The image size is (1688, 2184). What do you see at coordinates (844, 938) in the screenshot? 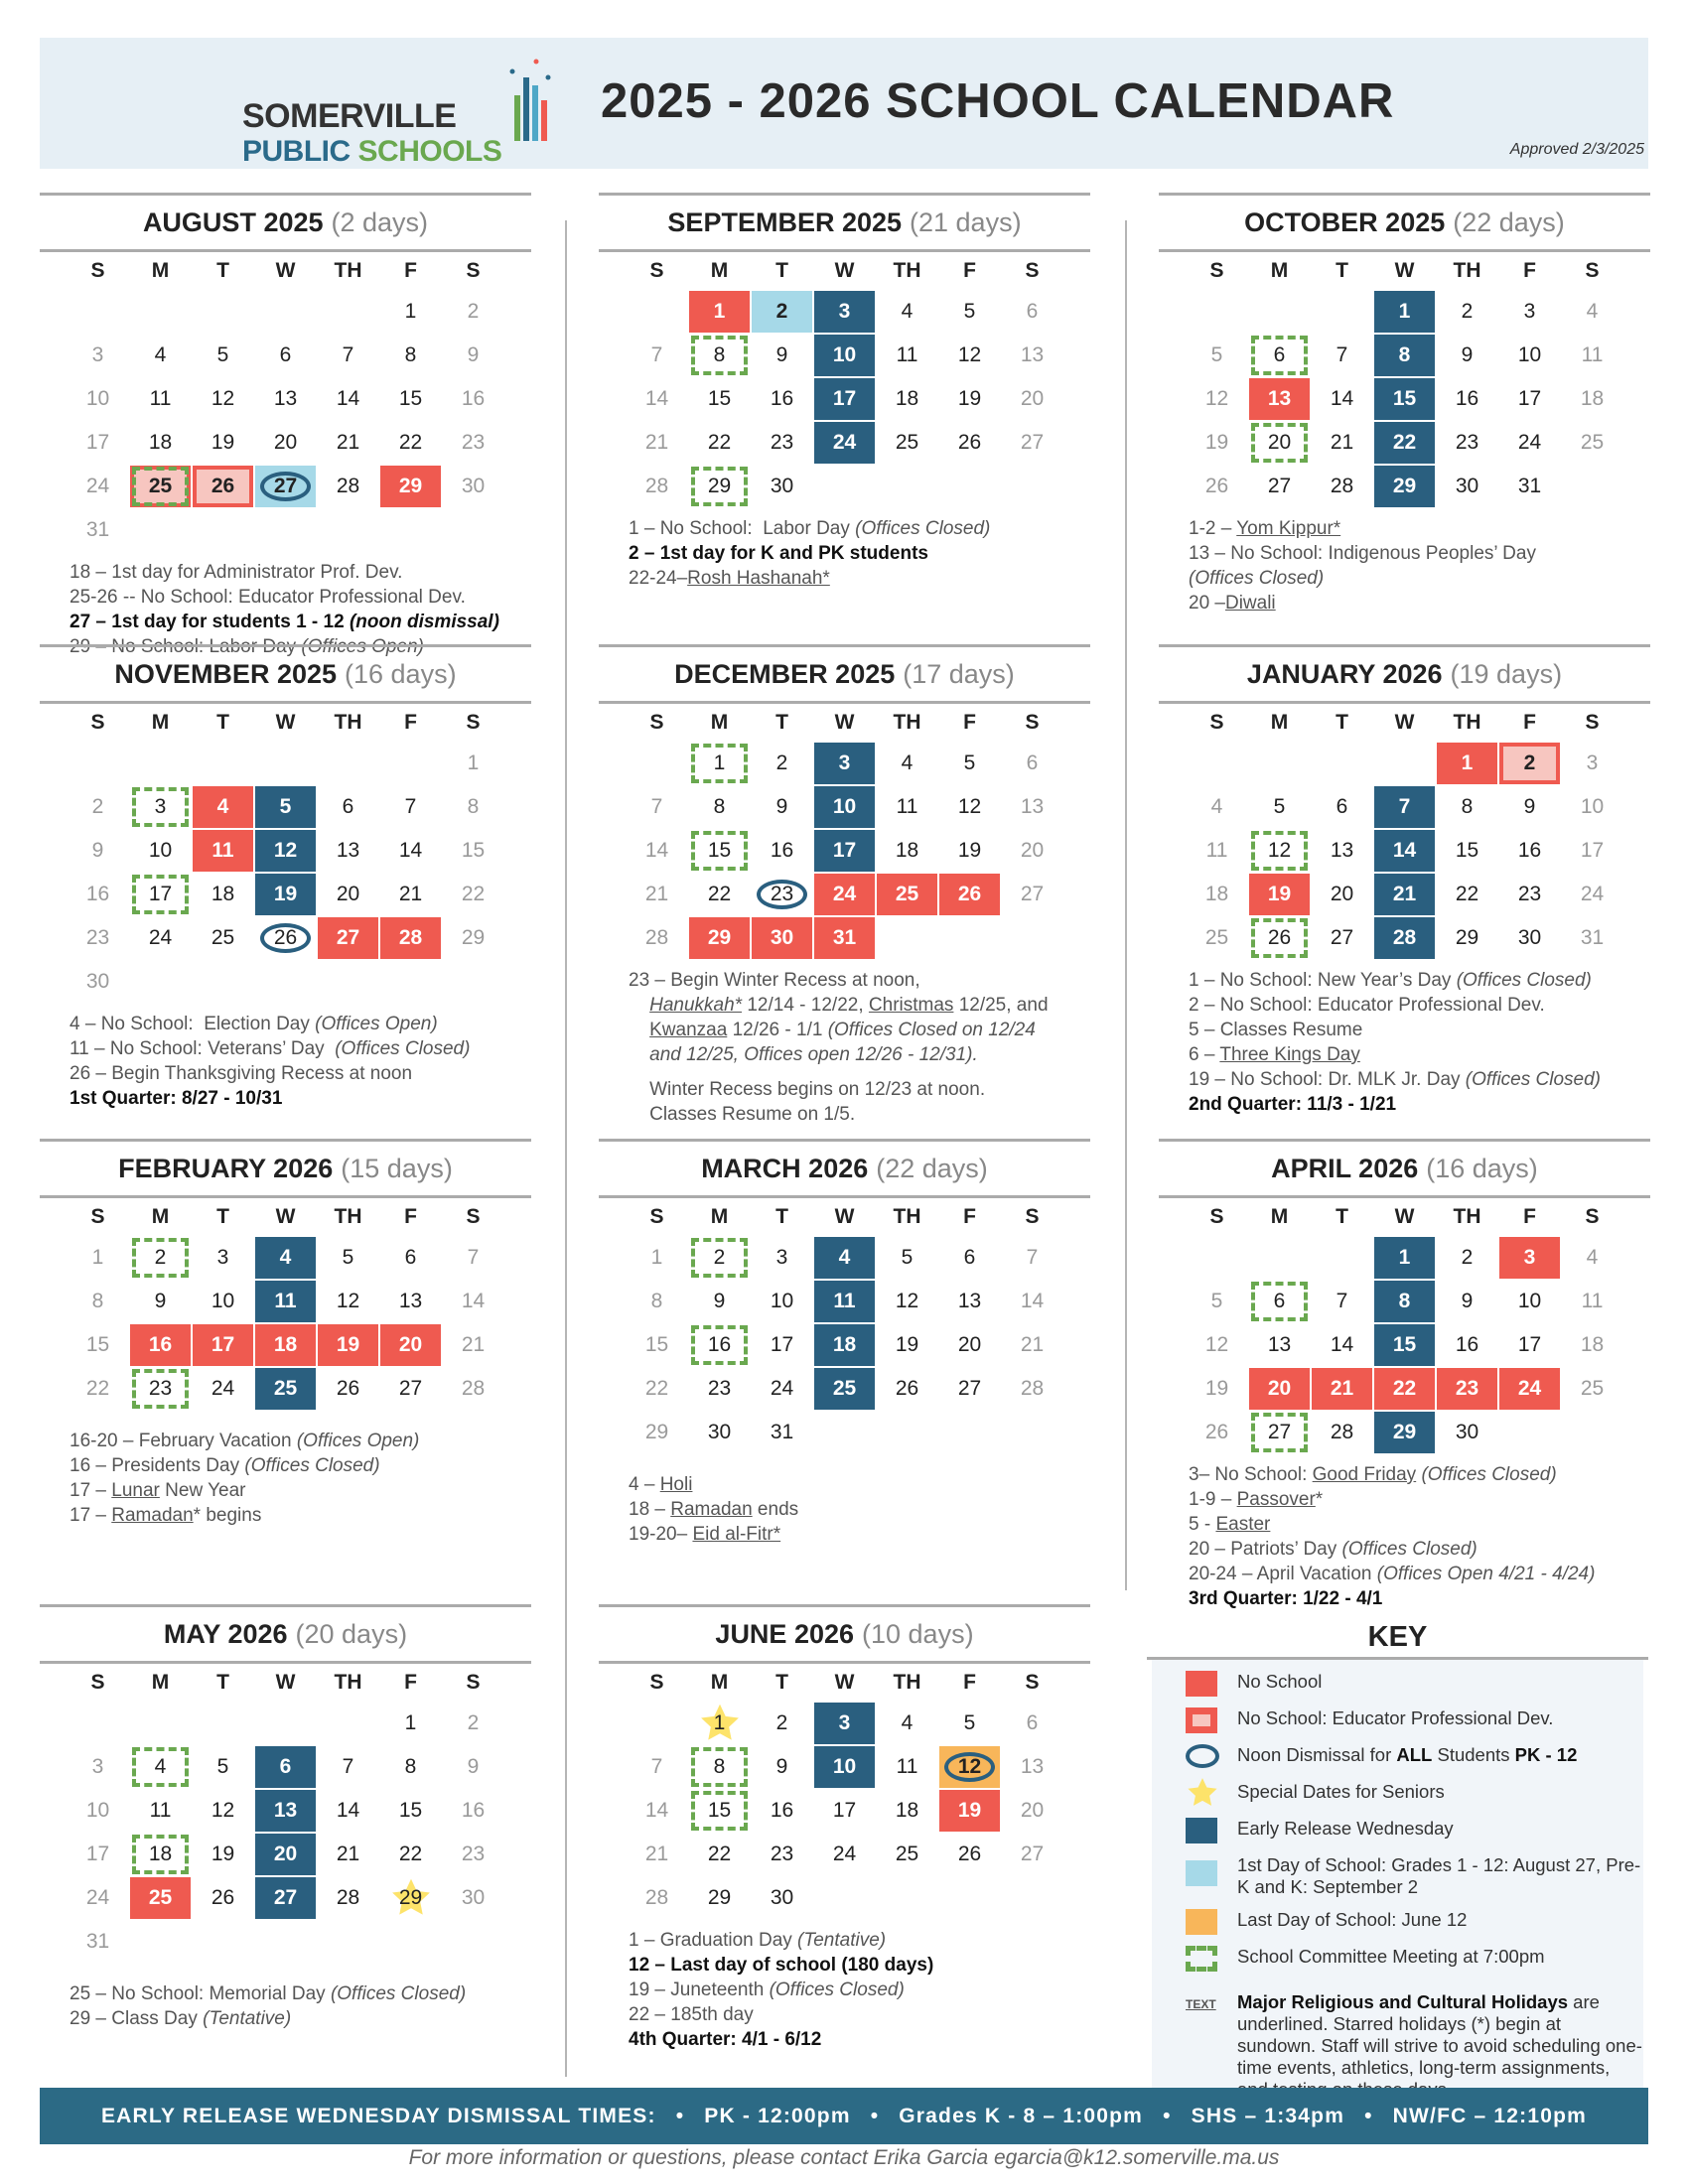
I see `calendar-day: 31` at bounding box center [844, 938].